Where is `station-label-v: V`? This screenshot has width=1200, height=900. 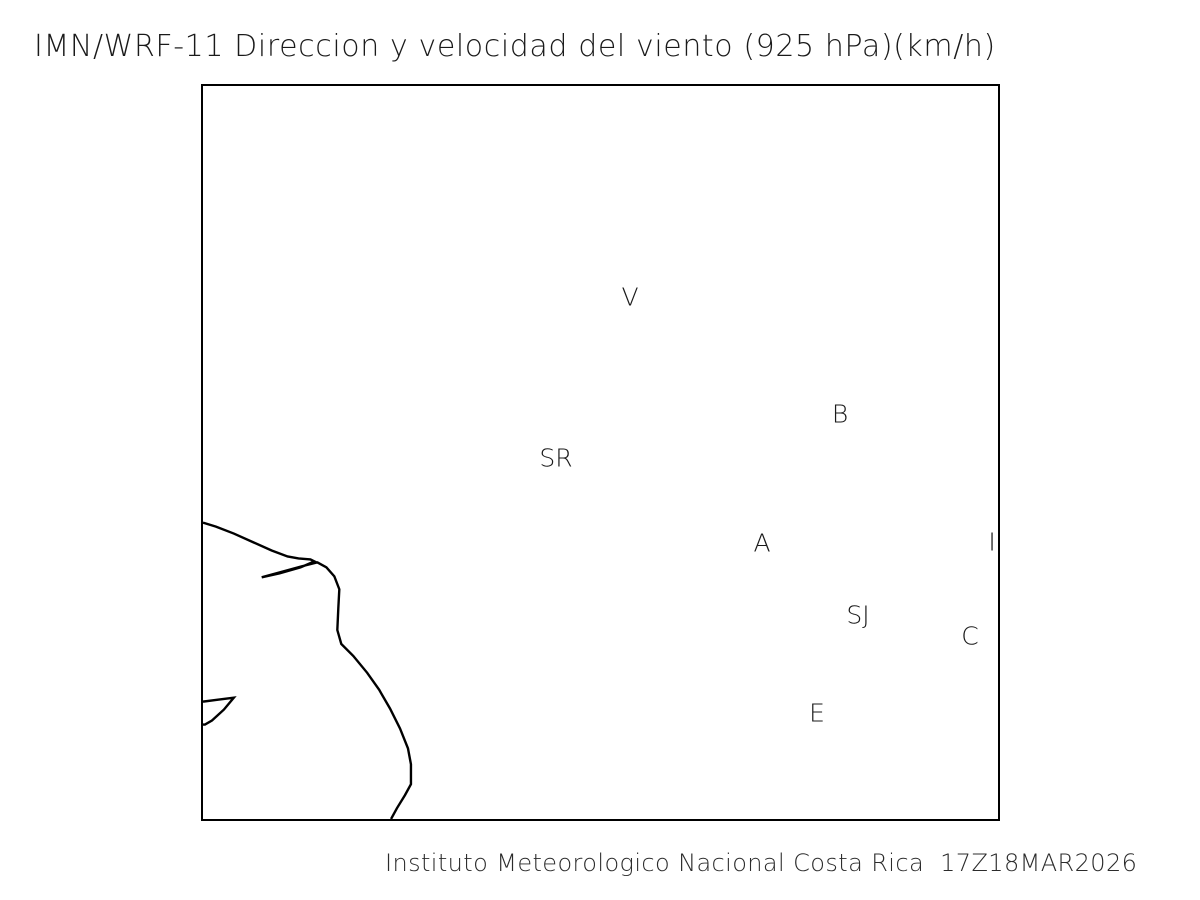 station-label-v: V is located at coordinates (630, 297).